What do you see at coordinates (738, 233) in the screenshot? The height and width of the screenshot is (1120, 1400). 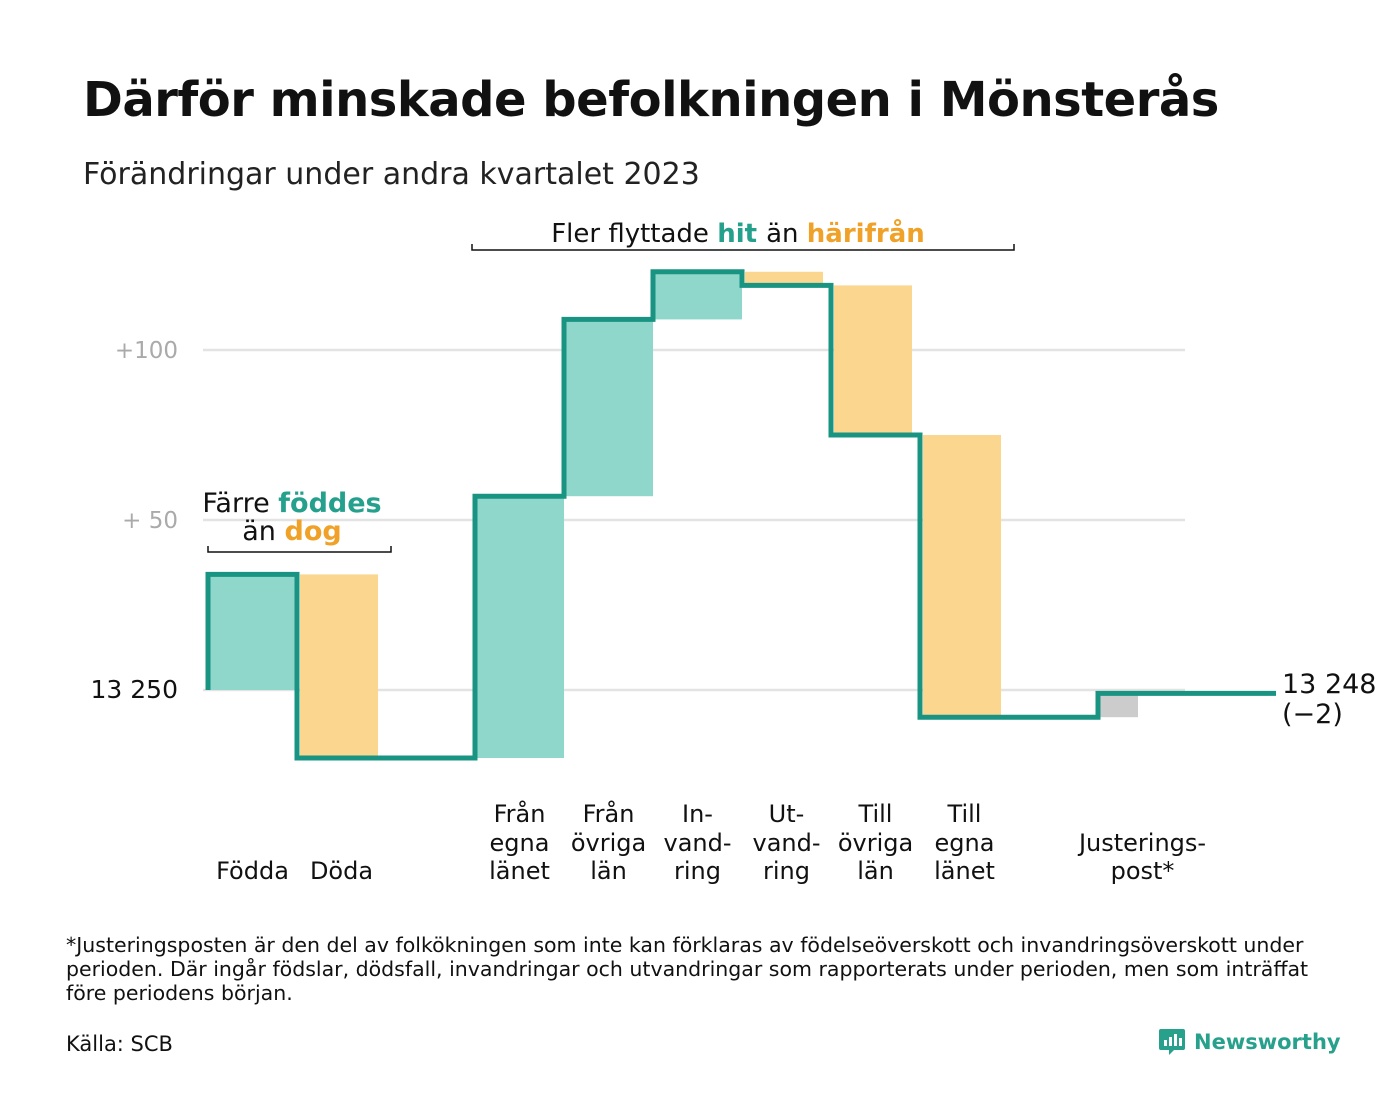 I see `annotation-moves: Fler flyttade hit än härifrån` at bounding box center [738, 233].